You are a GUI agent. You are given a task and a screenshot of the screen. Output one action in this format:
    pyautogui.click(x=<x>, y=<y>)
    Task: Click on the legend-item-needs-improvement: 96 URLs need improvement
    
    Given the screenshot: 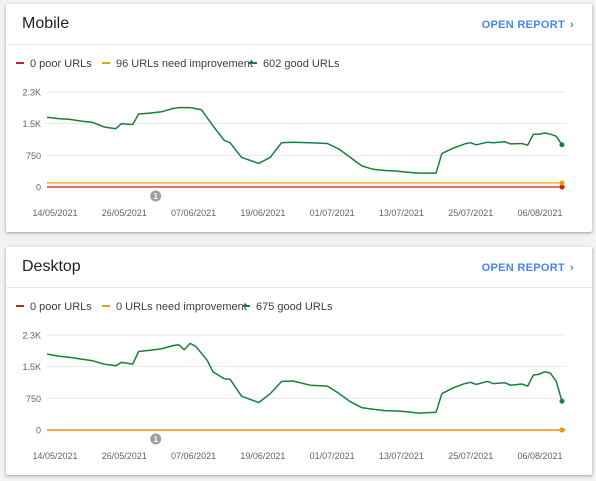 What is the action you would take?
    pyautogui.click(x=177, y=64)
    